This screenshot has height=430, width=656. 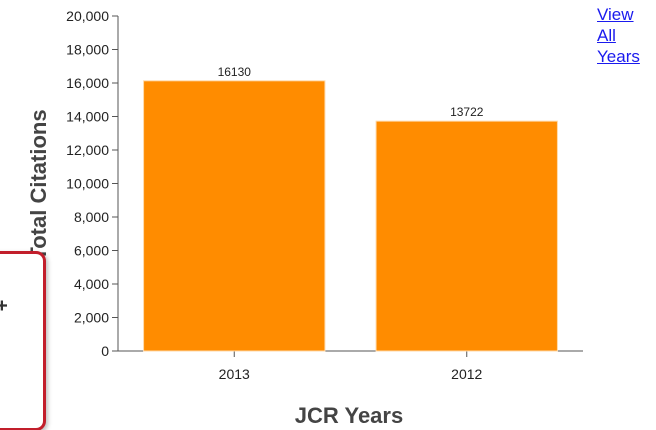 I want to click on y-tick-label: 18,000, so click(x=87, y=50).